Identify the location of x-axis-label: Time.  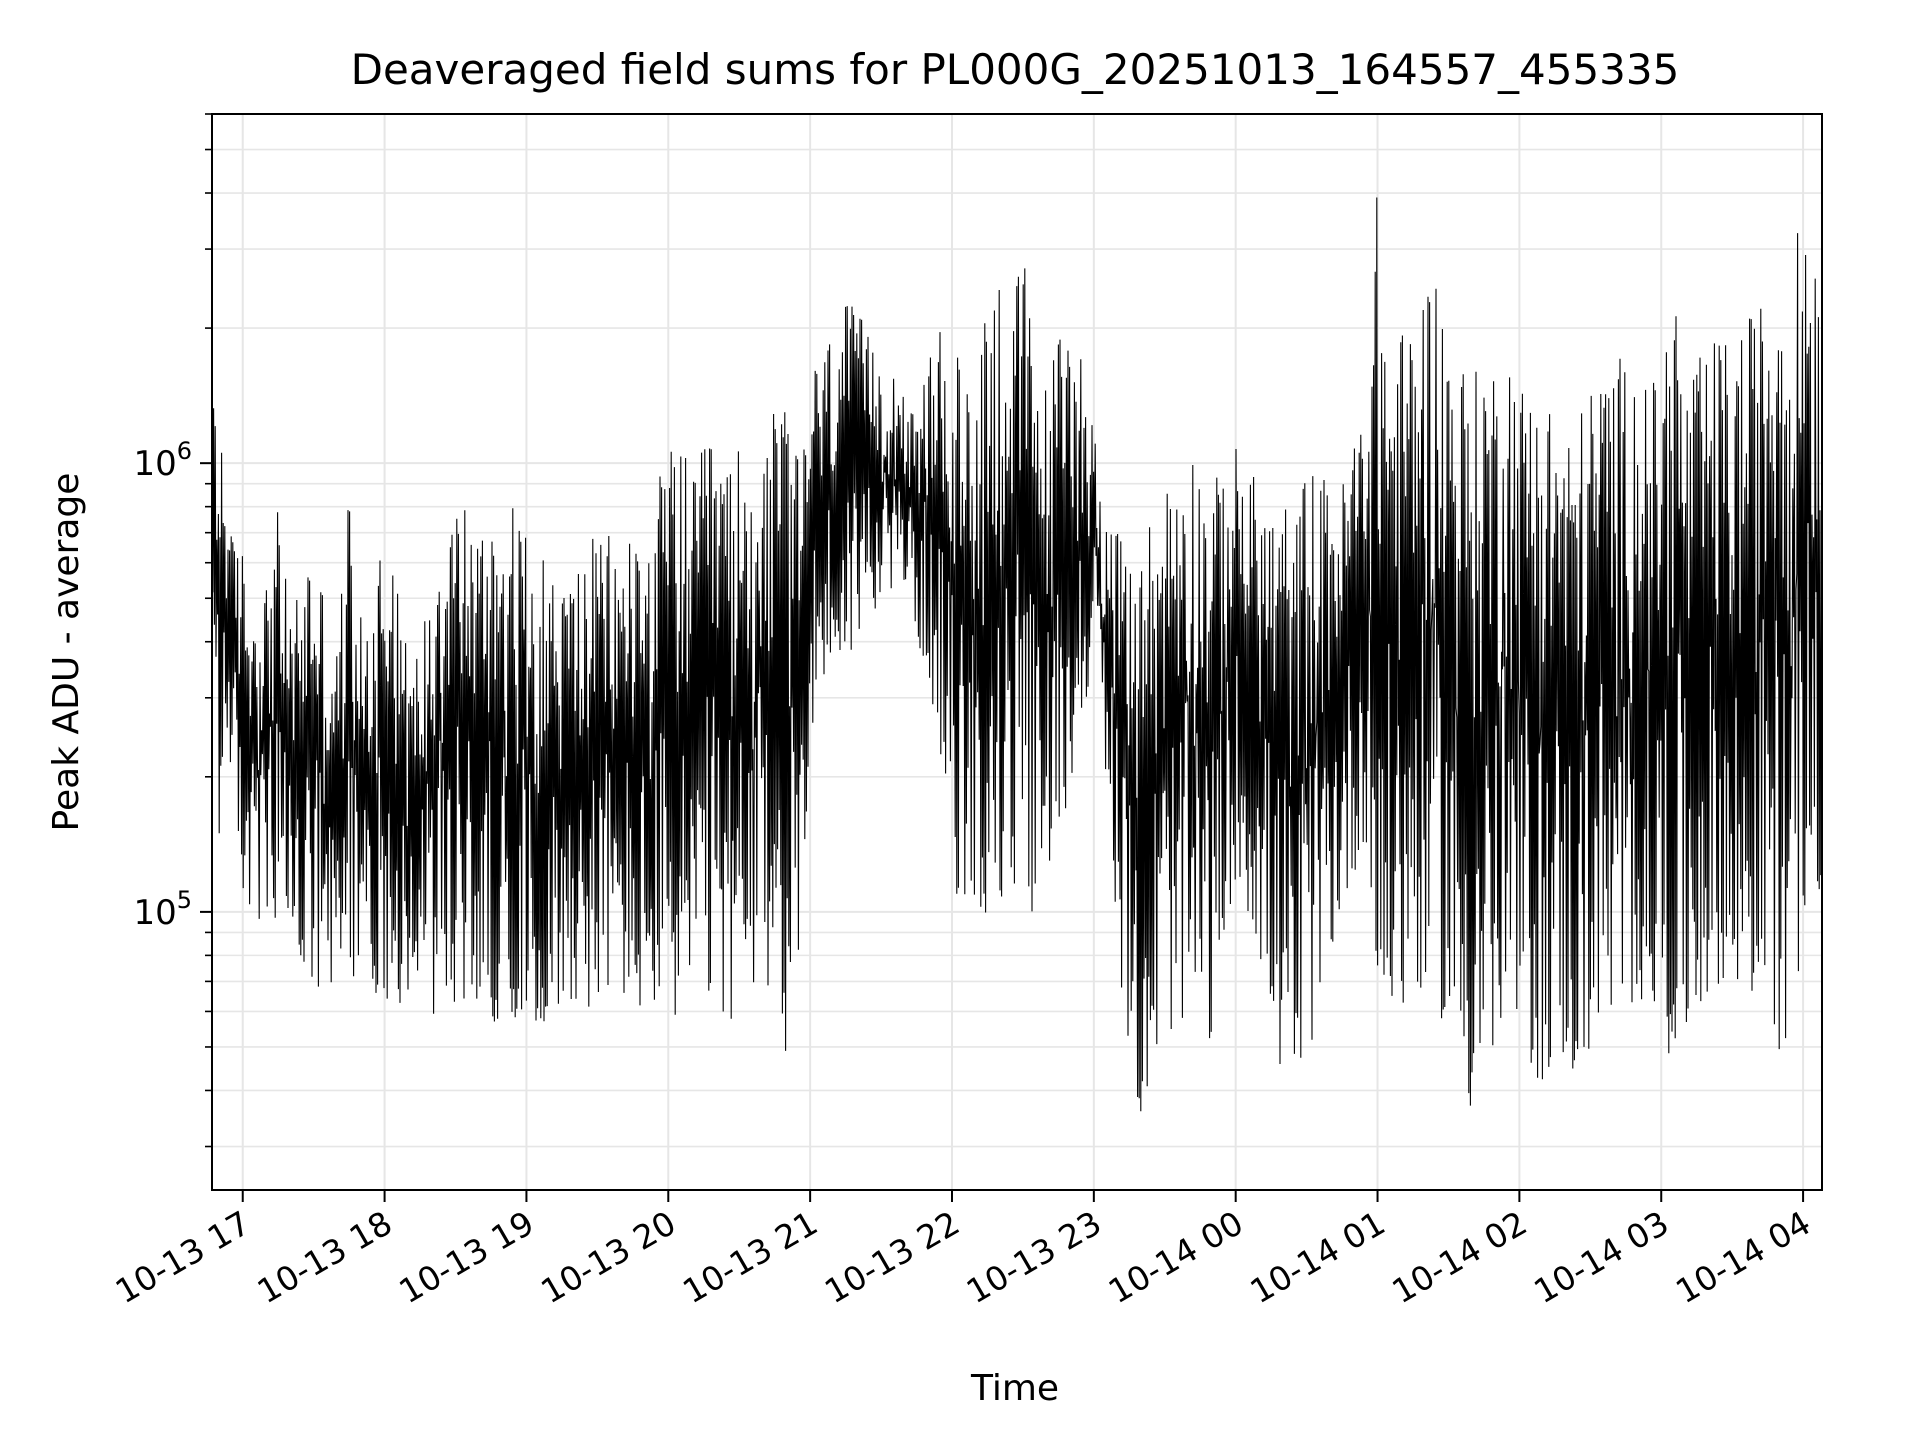
(1014, 1388).